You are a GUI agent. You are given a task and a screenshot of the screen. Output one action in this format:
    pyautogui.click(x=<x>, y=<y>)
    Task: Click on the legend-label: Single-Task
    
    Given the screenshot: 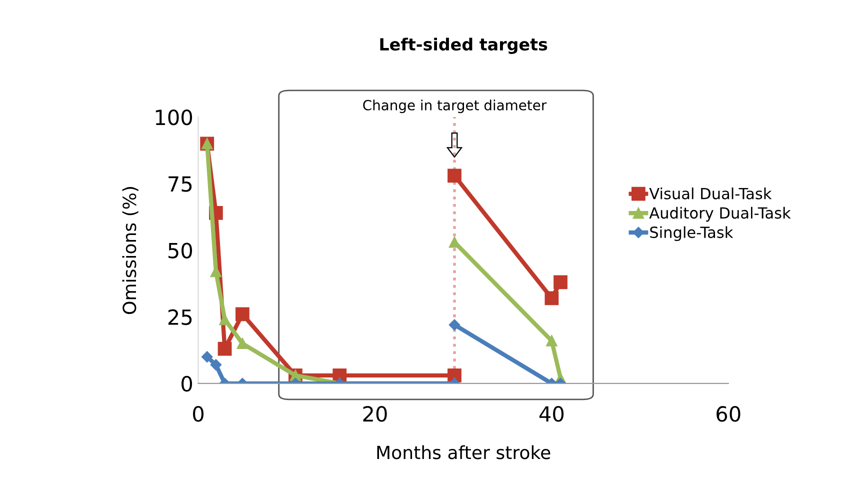 What is the action you would take?
    pyautogui.click(x=692, y=234)
    